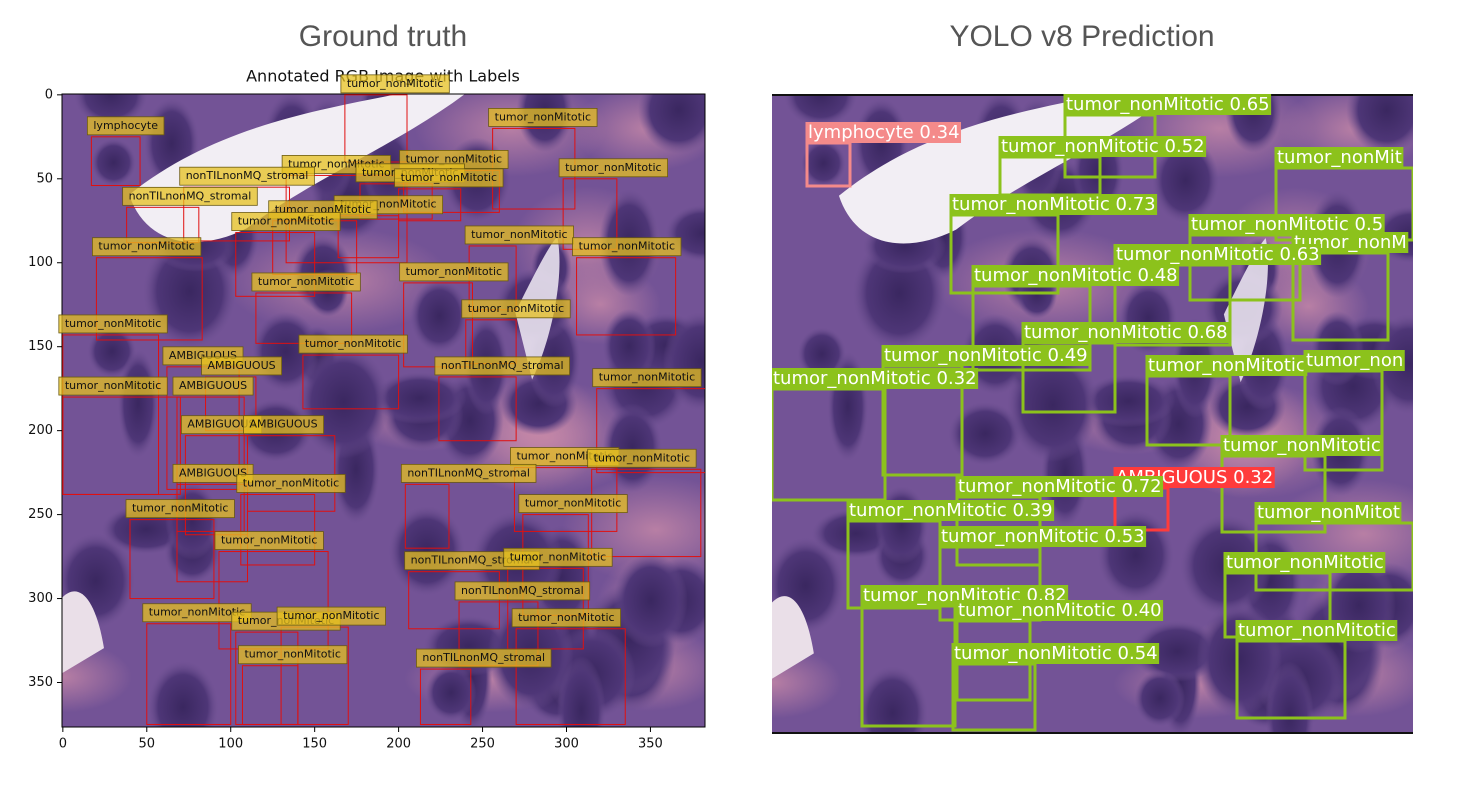 This screenshot has height=786, width=1466. I want to click on detection-label: tumor_nonMitotic 0.40, so click(1060, 610).